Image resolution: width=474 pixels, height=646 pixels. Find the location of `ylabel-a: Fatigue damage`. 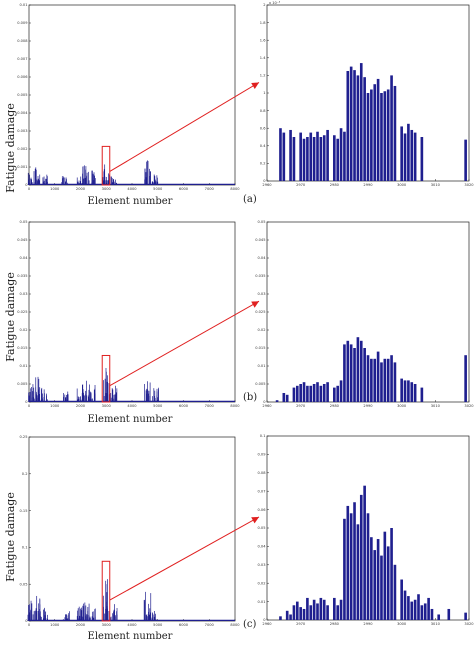

ylabel-a: Fatigue damage is located at coordinates (10, 148).